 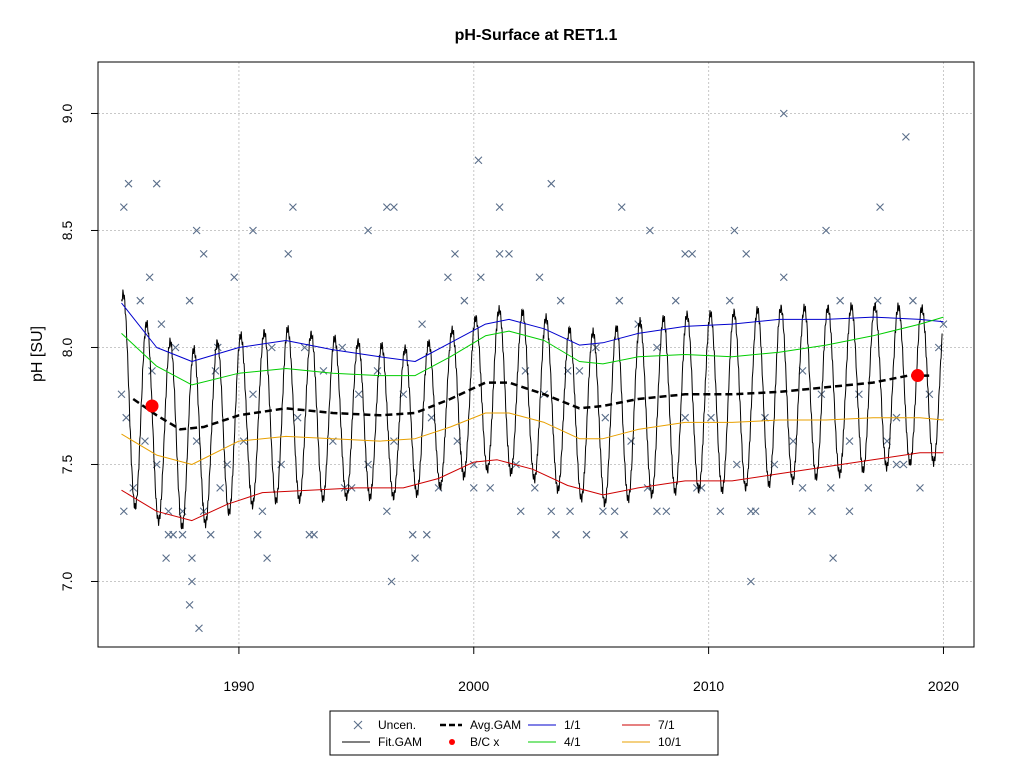 I want to click on y-tick-label: 7.0, so click(x=67, y=582).